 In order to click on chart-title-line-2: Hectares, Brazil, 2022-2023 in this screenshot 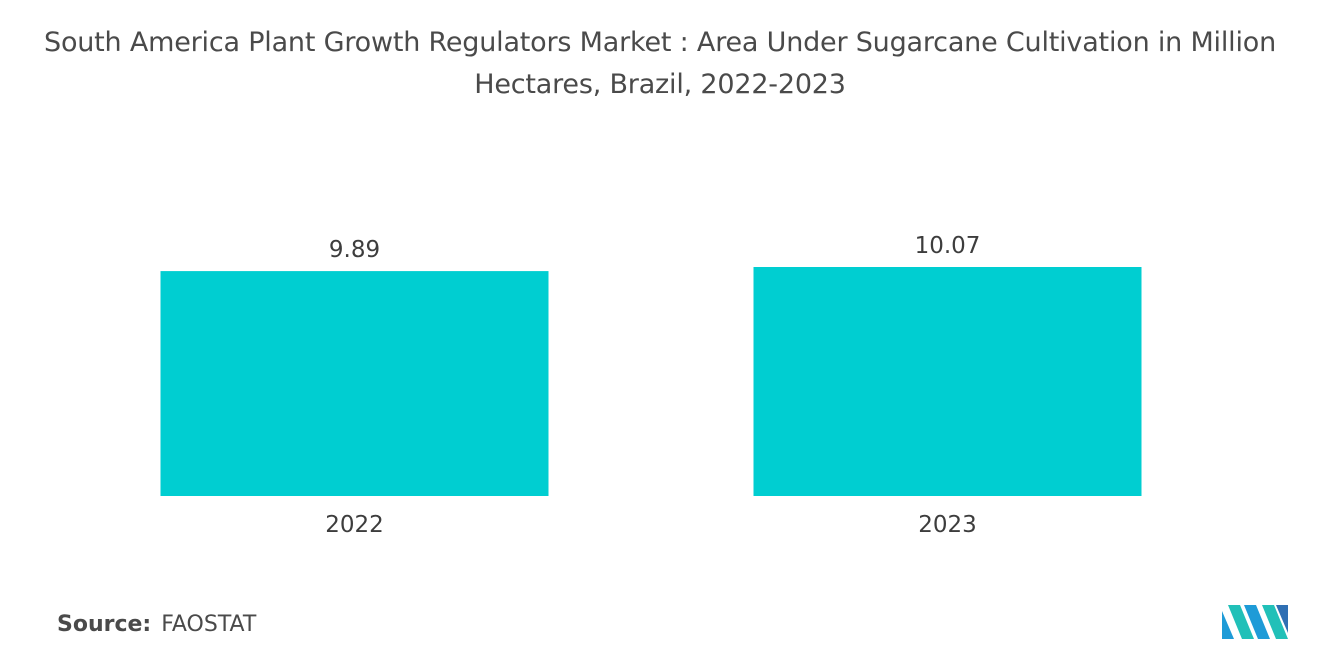, I will do `click(660, 84)`.